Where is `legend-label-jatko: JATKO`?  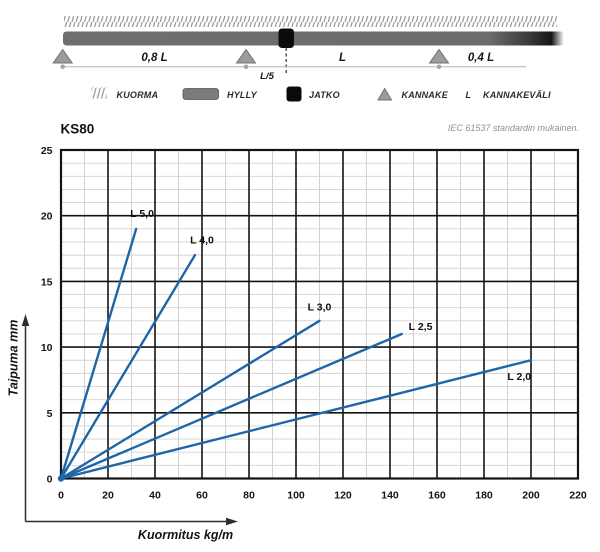
legend-label-jatko: JATKO is located at coordinates (324, 95).